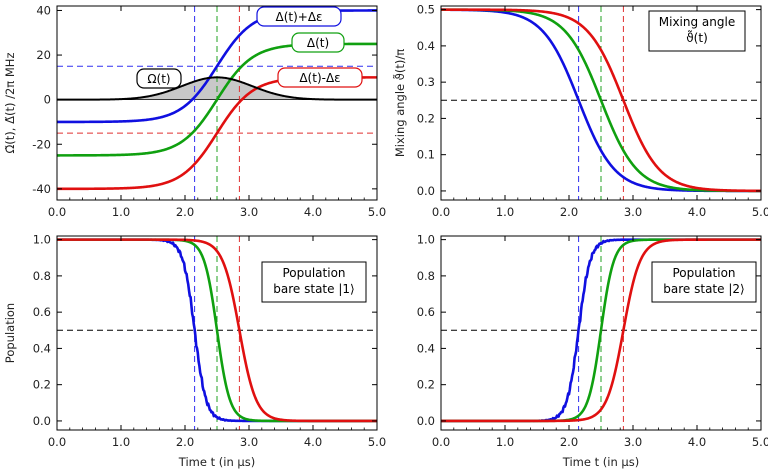  I want to click on y-axis-title: Ω̃(t), Δ̃(t) /2π MHz, so click(10, 103).